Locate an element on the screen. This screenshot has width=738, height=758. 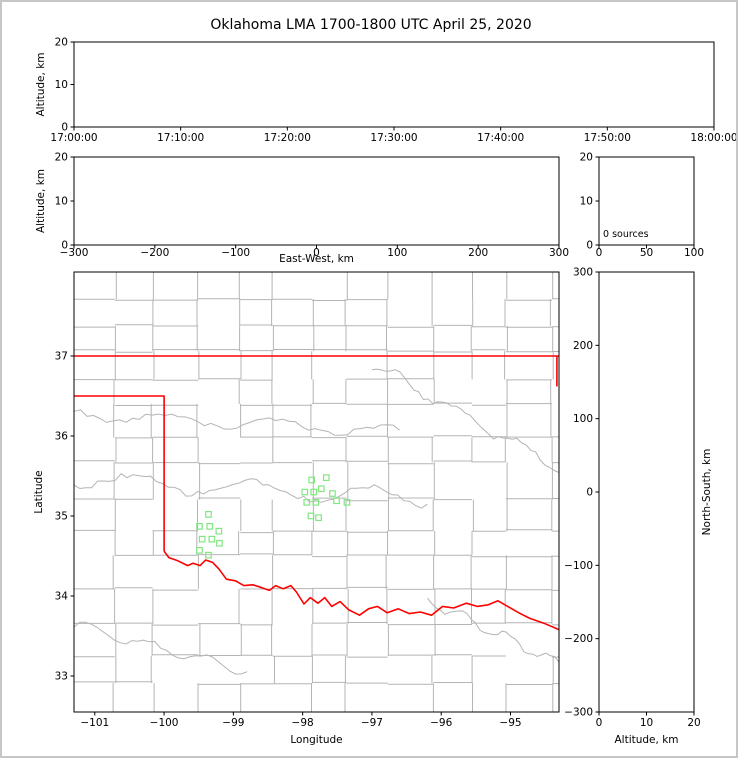
x-tick-label: 17:30:00 is located at coordinates (393, 138).